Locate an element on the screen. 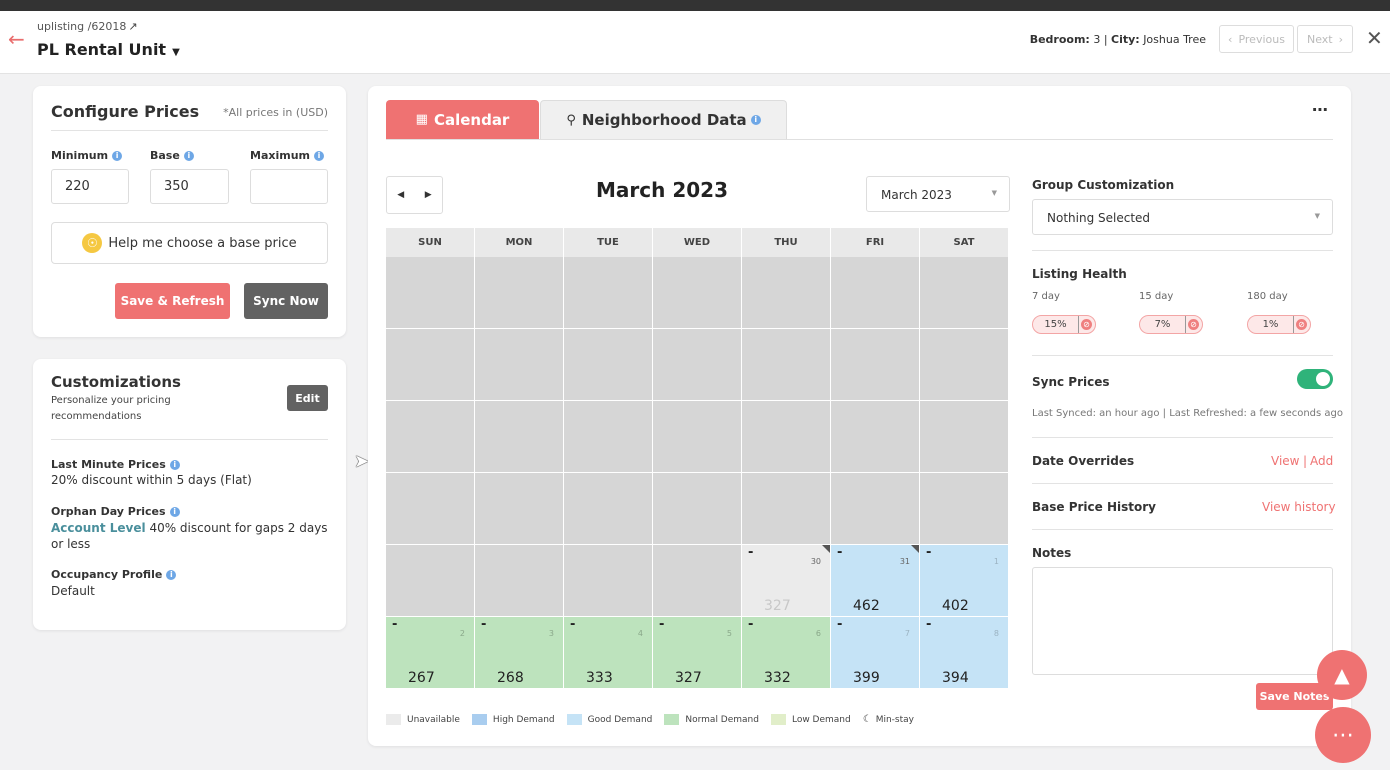  day-cell: - 6 332 is located at coordinates (786, 653).